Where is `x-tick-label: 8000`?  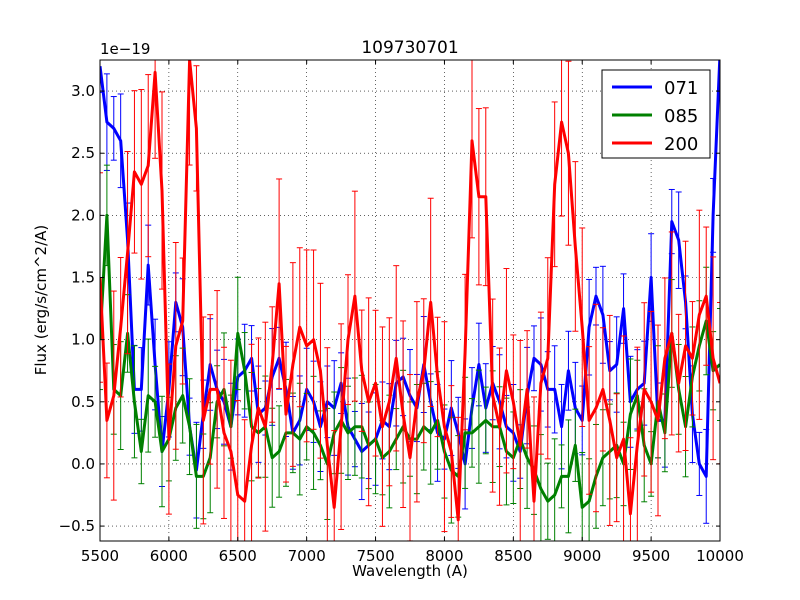
x-tick-label: 8000 is located at coordinates (444, 556).